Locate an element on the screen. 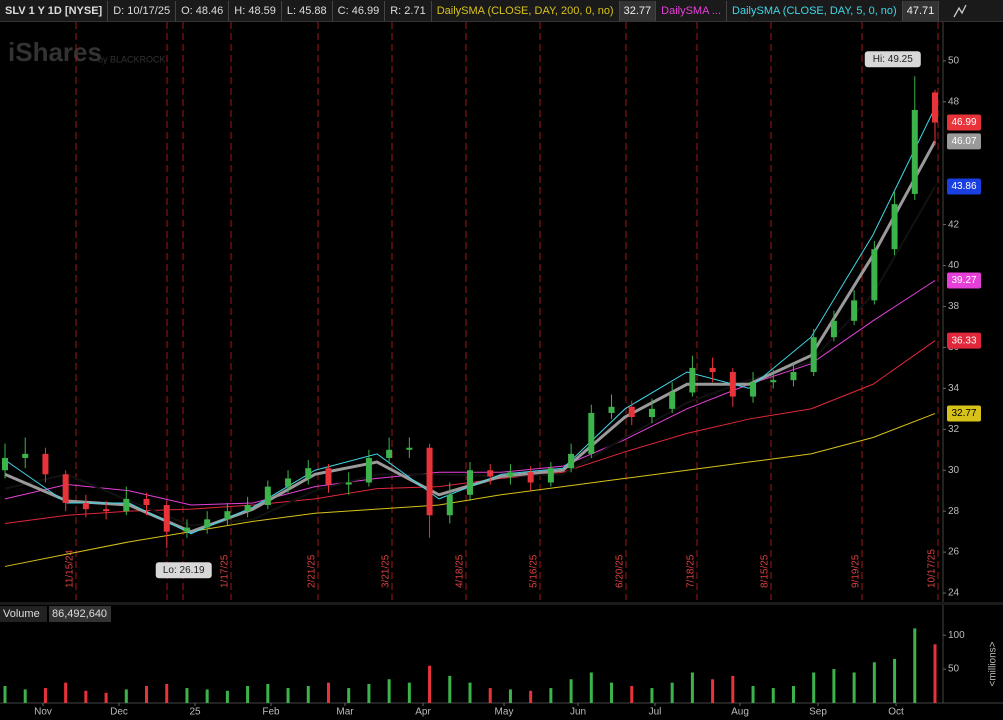  note-bg is located at coordinates (183, 570).